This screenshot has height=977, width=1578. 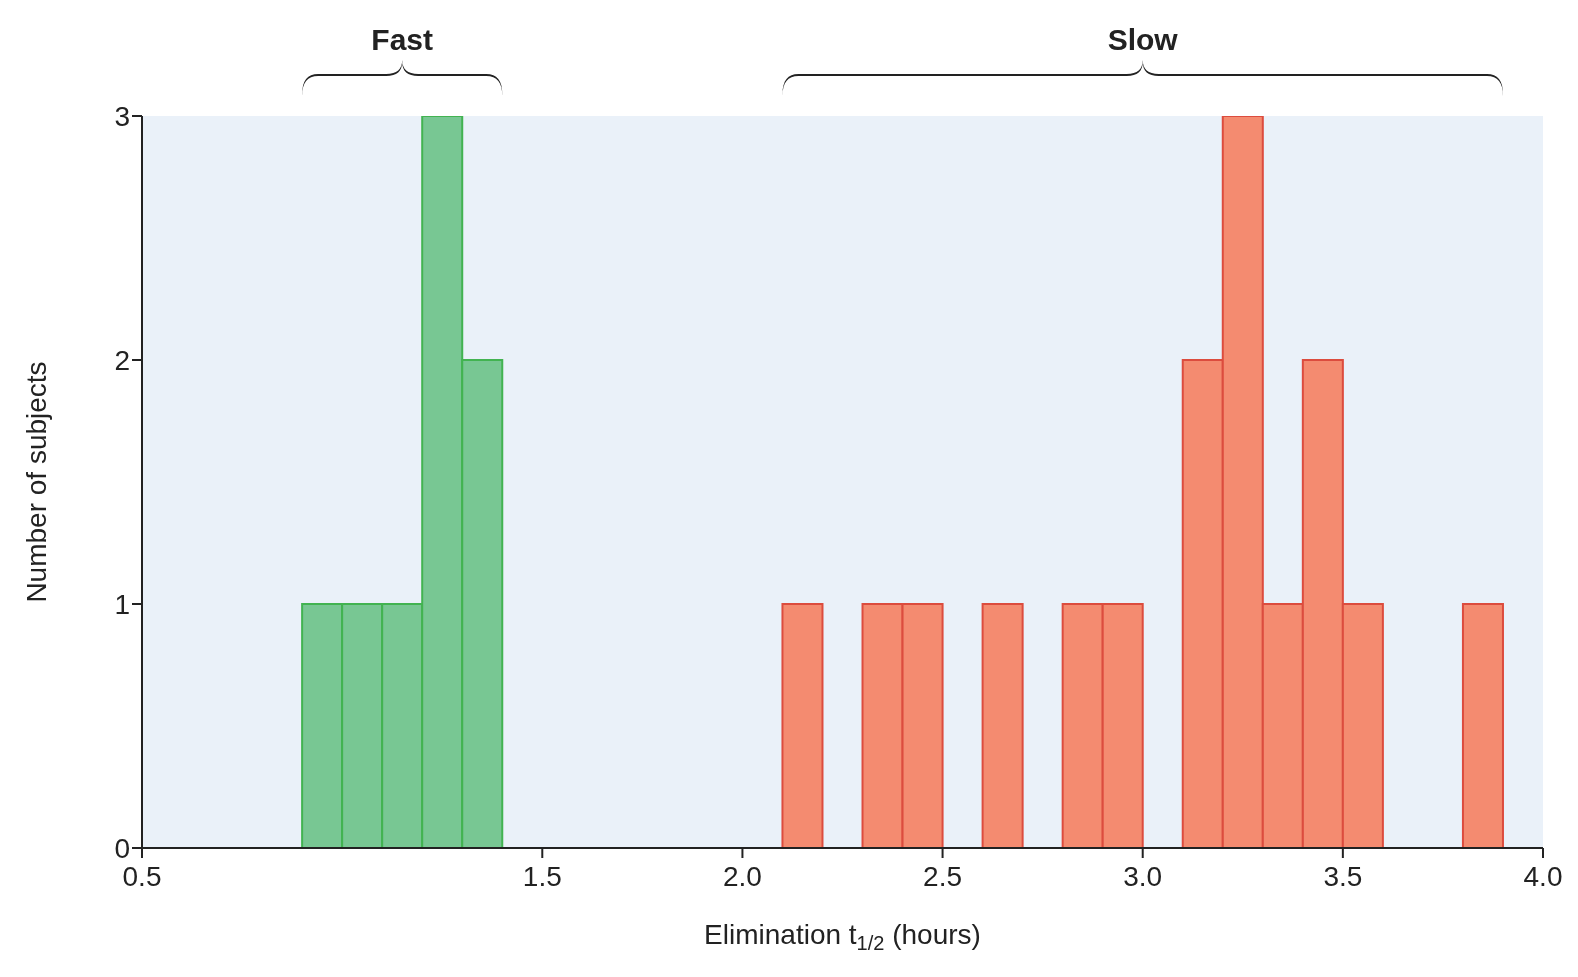 What do you see at coordinates (842, 936) in the screenshot?
I see `x-axis-title: Elimination t$_{1/2}$ (hours)` at bounding box center [842, 936].